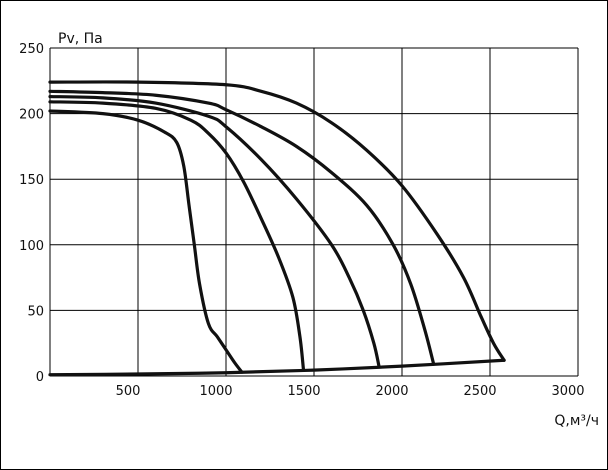 The width and height of the screenshot is (608, 470). Describe the element at coordinates (303, 391) in the screenshot. I see `x-tick-label: 1500` at that location.